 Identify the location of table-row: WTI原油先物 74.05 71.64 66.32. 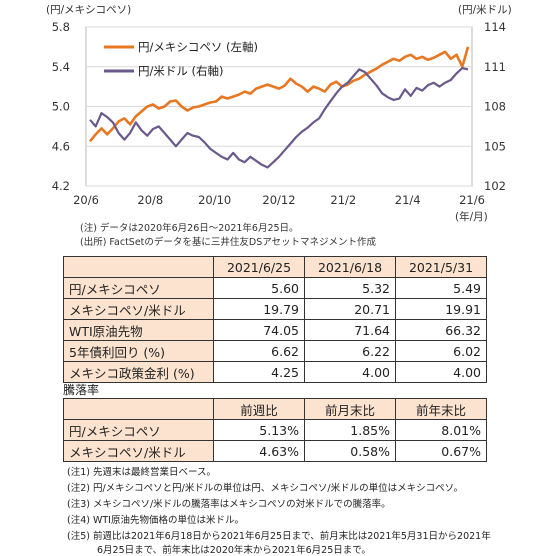
(275, 330).